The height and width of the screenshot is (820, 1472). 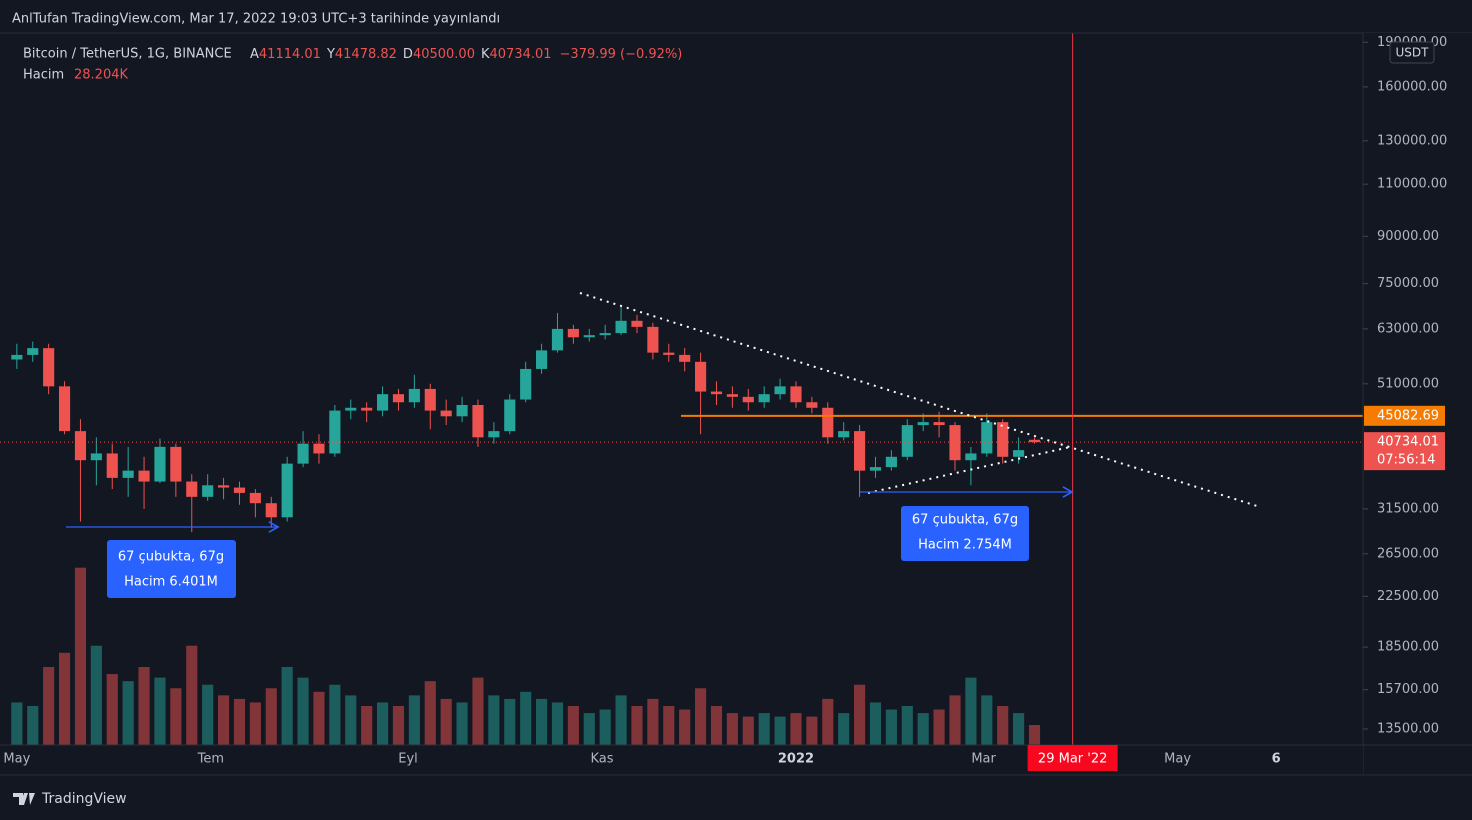 I want to click on currency: USDT, so click(x=1413, y=53).